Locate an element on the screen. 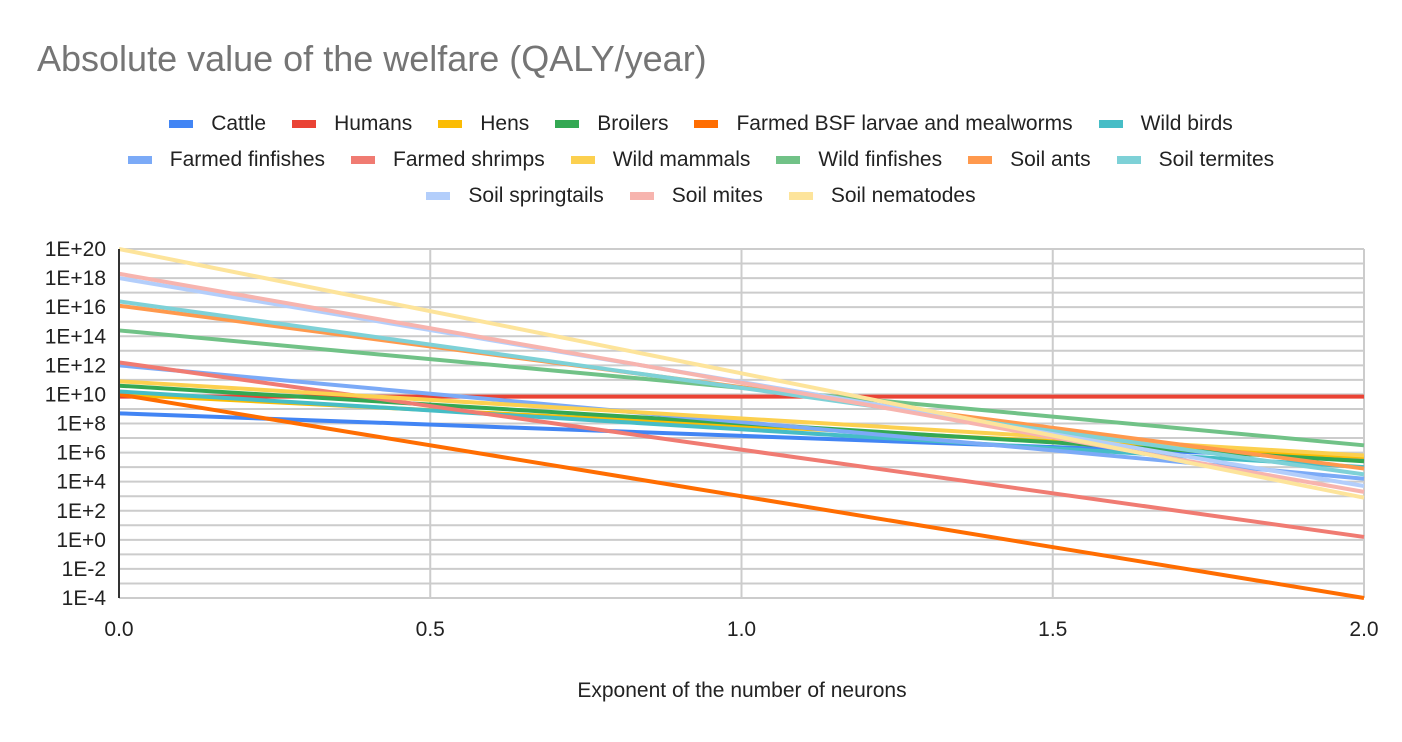 This screenshot has width=1402, height=742. legend-item: Wild finfishes is located at coordinates (859, 160).